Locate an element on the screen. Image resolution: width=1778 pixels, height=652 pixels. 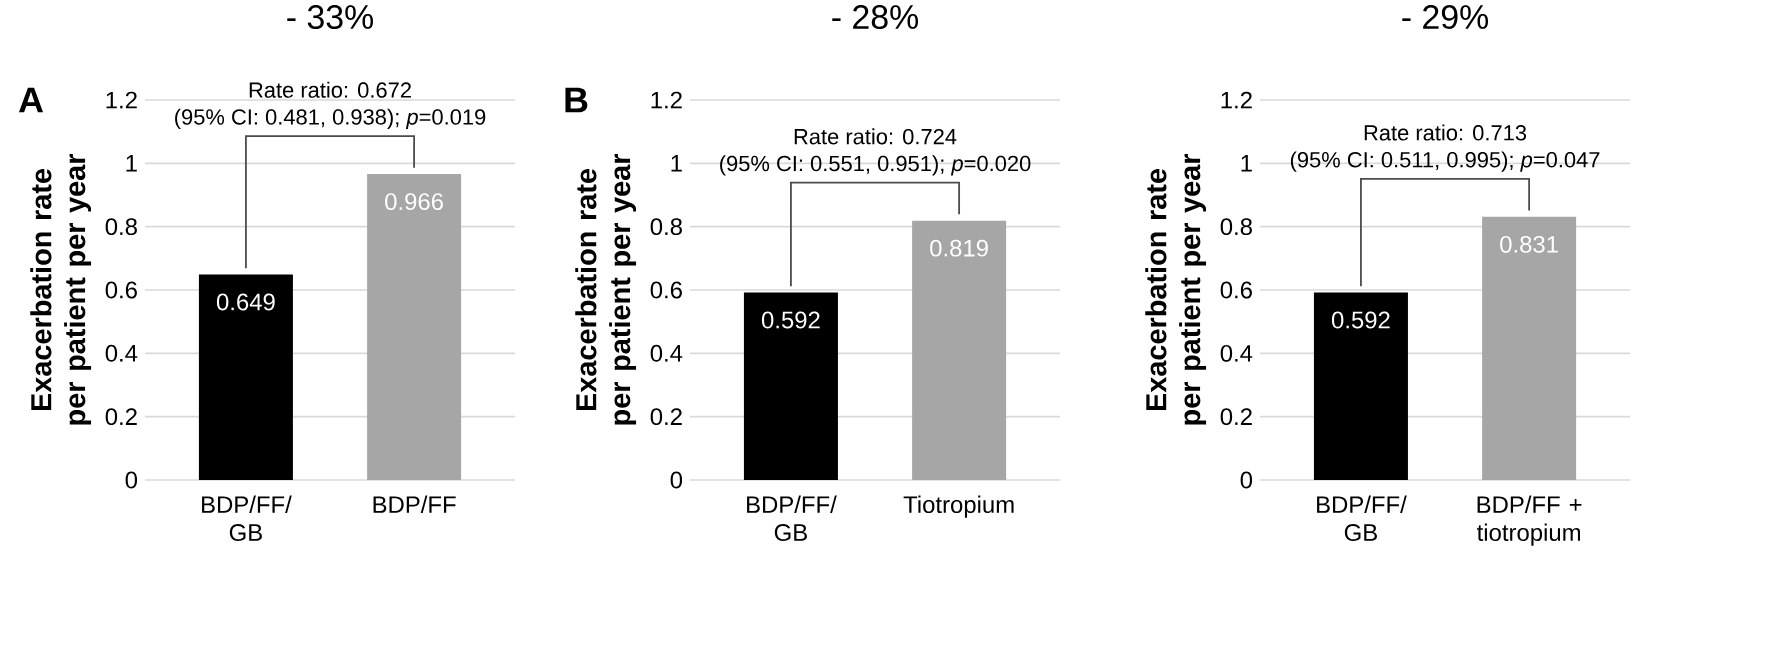
annotation: Rate ratio: 0.713 is located at coordinates (1445, 132).